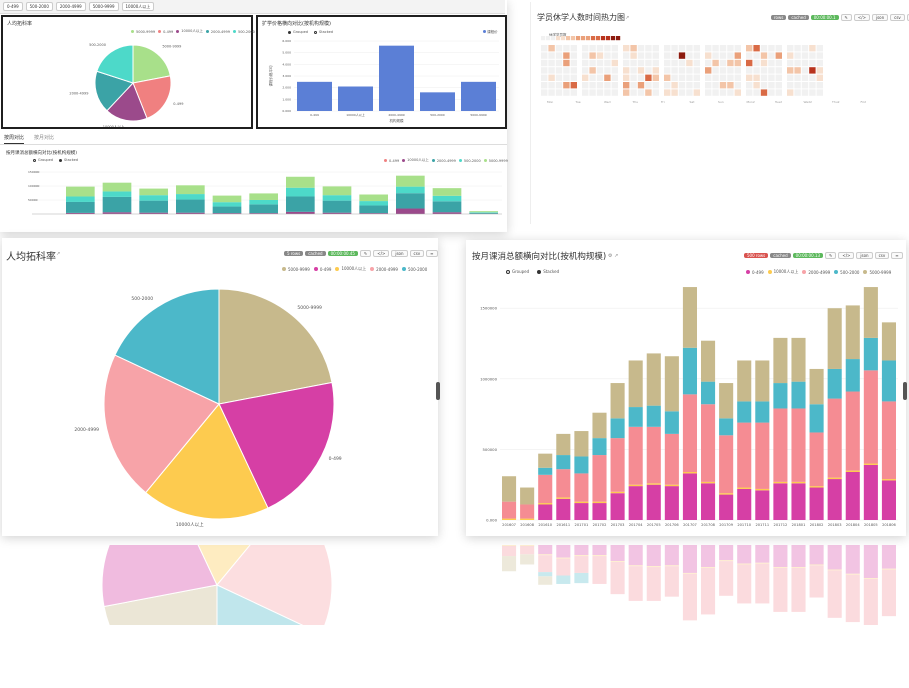  What do you see at coordinates (778, 102) in the screenshot?
I see `x-tick-label: Tue2` at bounding box center [778, 102].